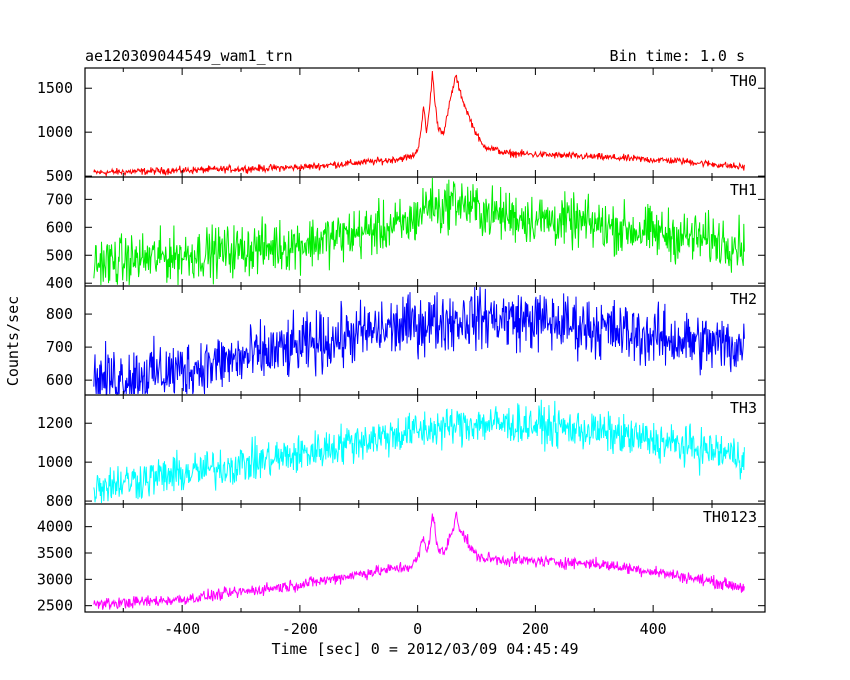  I want to click on y-tick-label: 1200, so click(55, 423).